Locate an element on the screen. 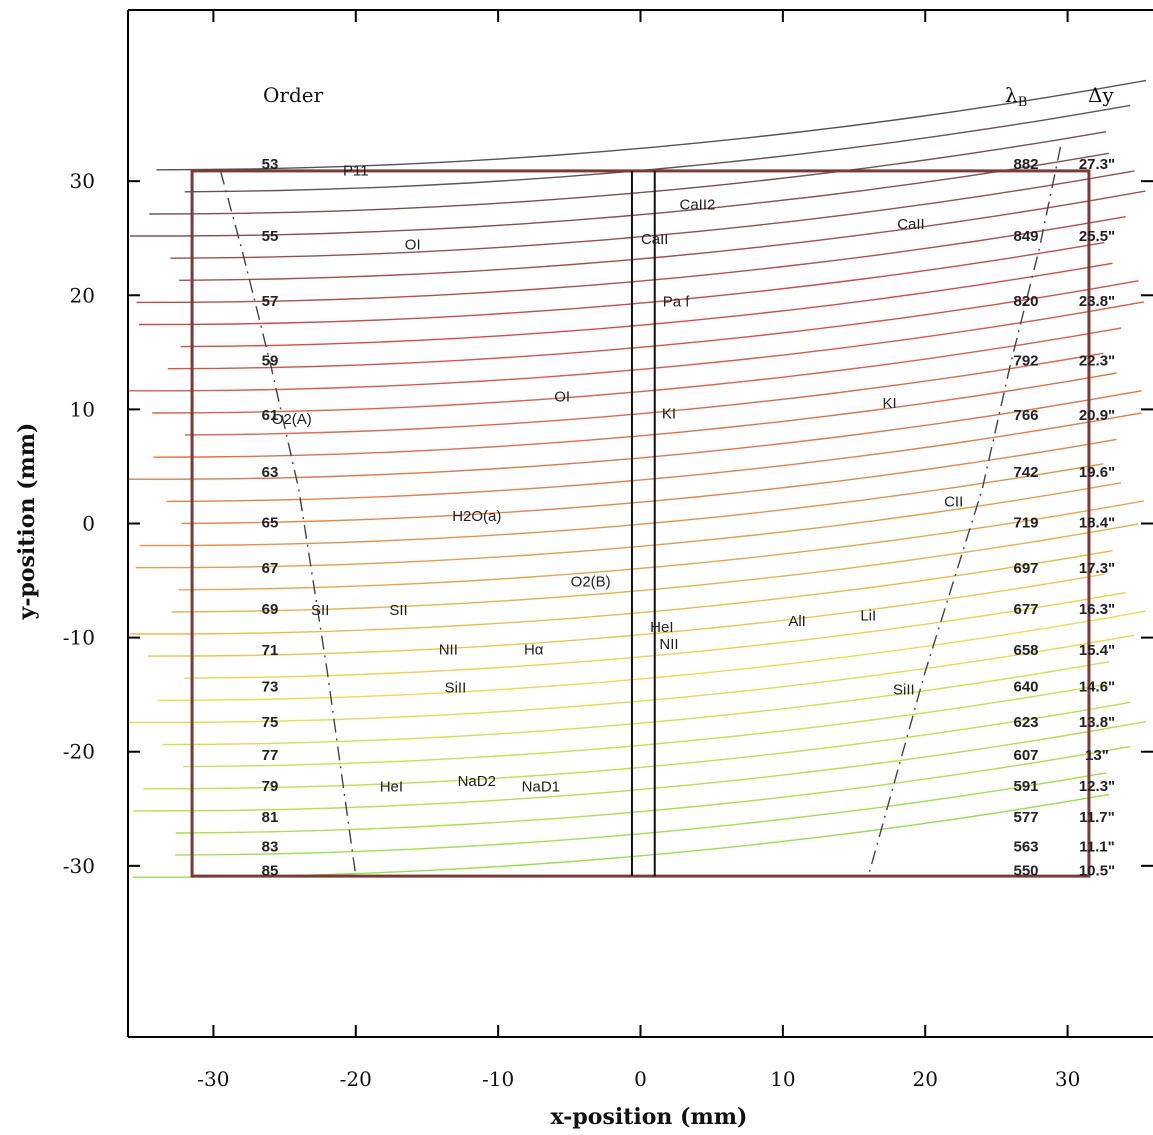 Image resolution: width=1153 pixels, height=1135 pixels. order-separation: 13.8" is located at coordinates (1097, 722).